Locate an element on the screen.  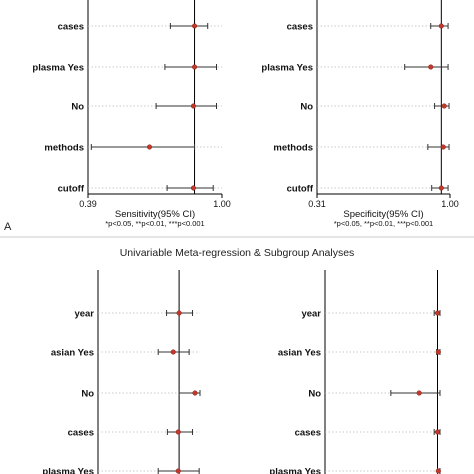
forest-panel-bottom-left: year asian Yes No cases plasma Yes is located at coordinates (121, 372).